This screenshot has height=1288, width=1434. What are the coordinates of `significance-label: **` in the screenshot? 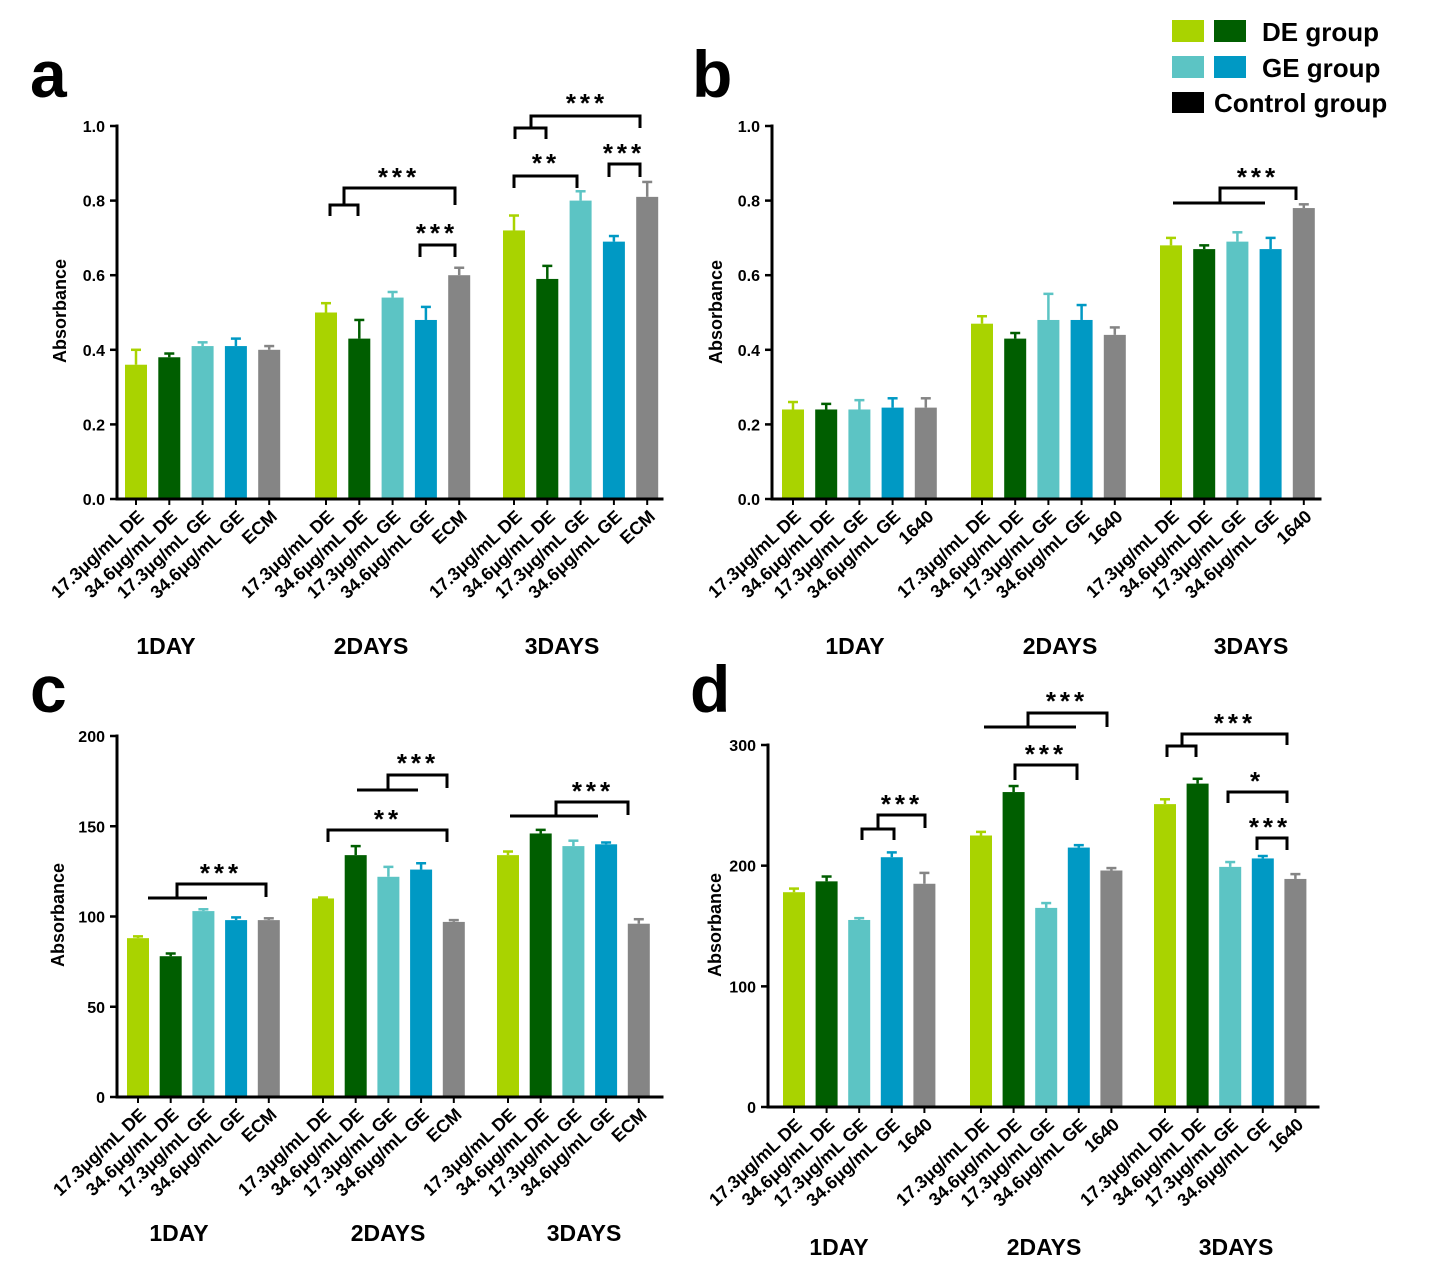 It's located at (388, 819).